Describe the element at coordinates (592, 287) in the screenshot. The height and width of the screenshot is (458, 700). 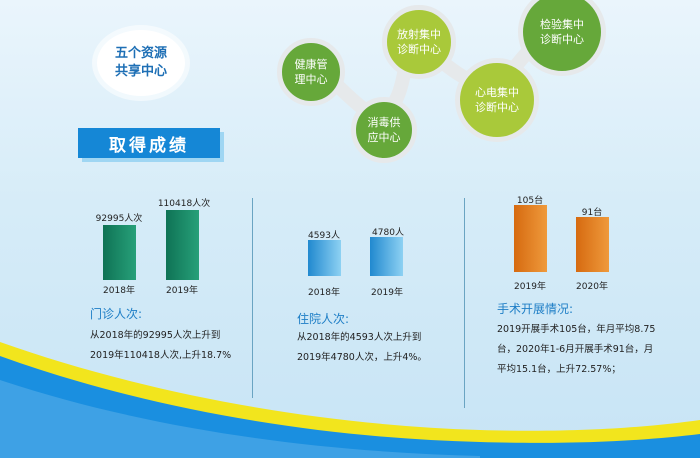
I see `surgery-year-2020: 2020年` at that location.